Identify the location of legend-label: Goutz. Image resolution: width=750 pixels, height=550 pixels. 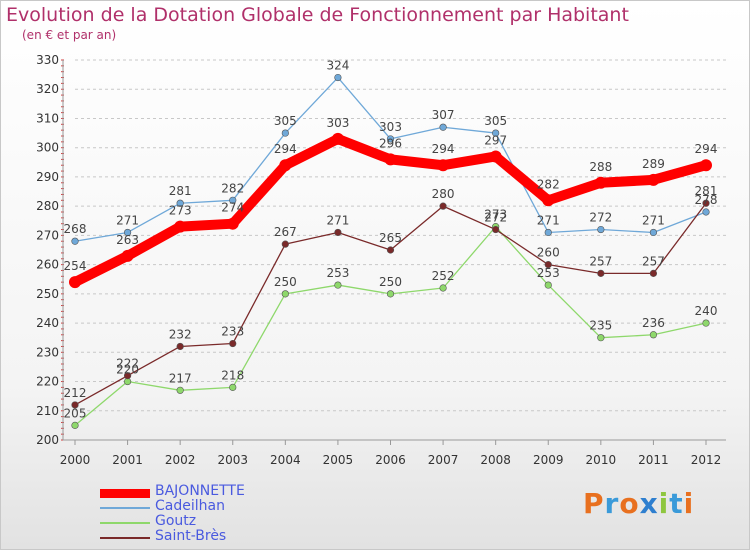
(176, 521).